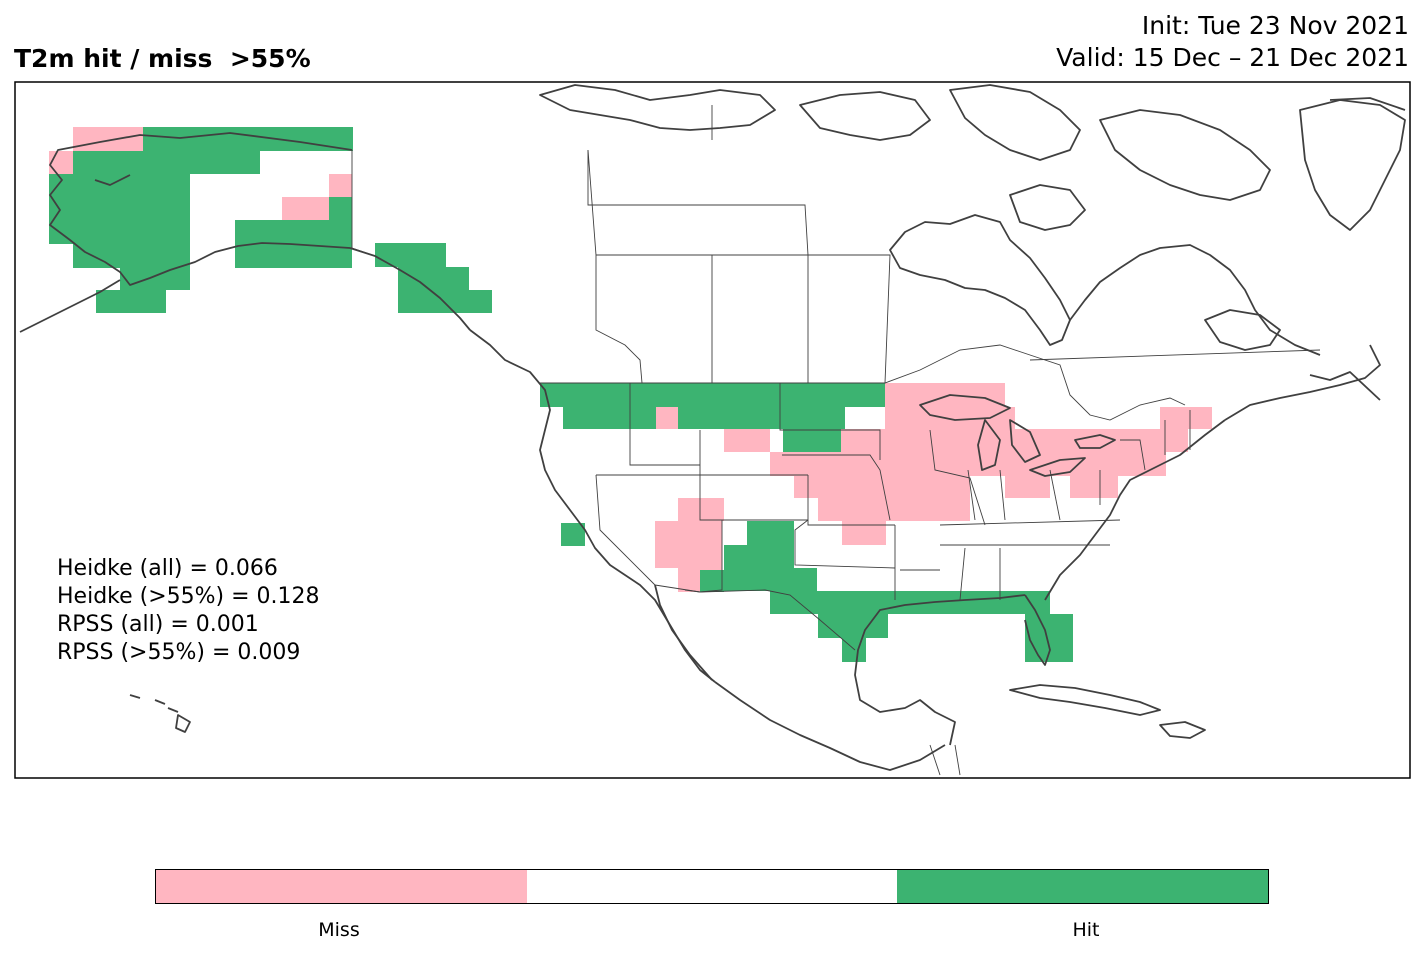 This screenshot has height=956, width=1425. What do you see at coordinates (1232, 57) in the screenshot?
I see `valid-date: Valid: 15 Dec – 21 Dec 2021` at bounding box center [1232, 57].